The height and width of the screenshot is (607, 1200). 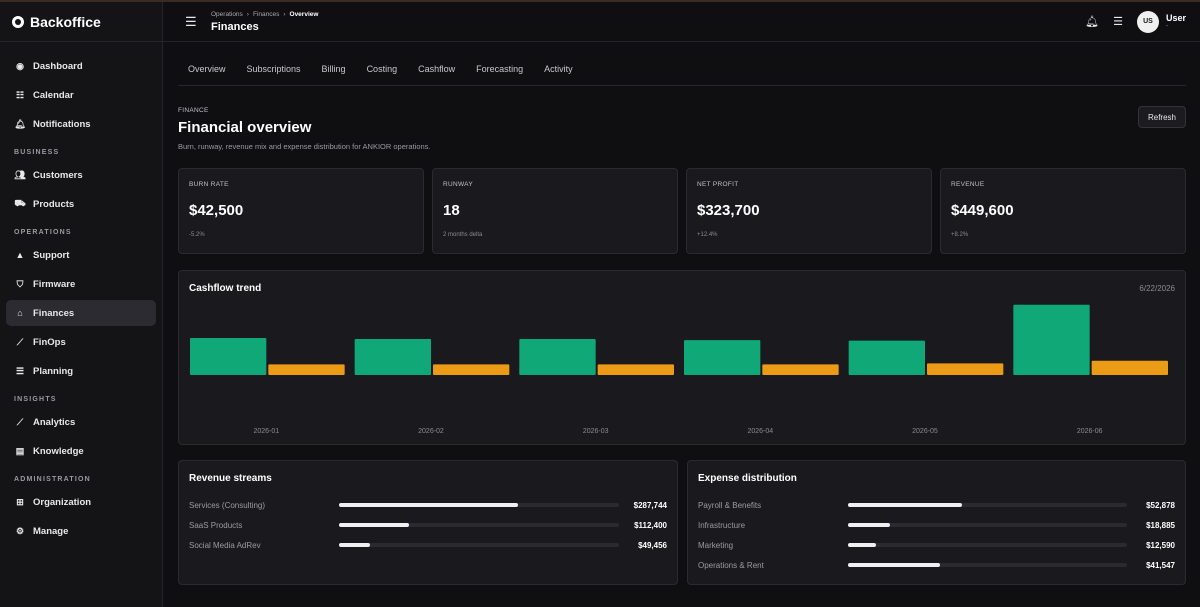 I want to click on sidebar-item-knowledge: ▤ Knowledge, so click(x=81, y=451).